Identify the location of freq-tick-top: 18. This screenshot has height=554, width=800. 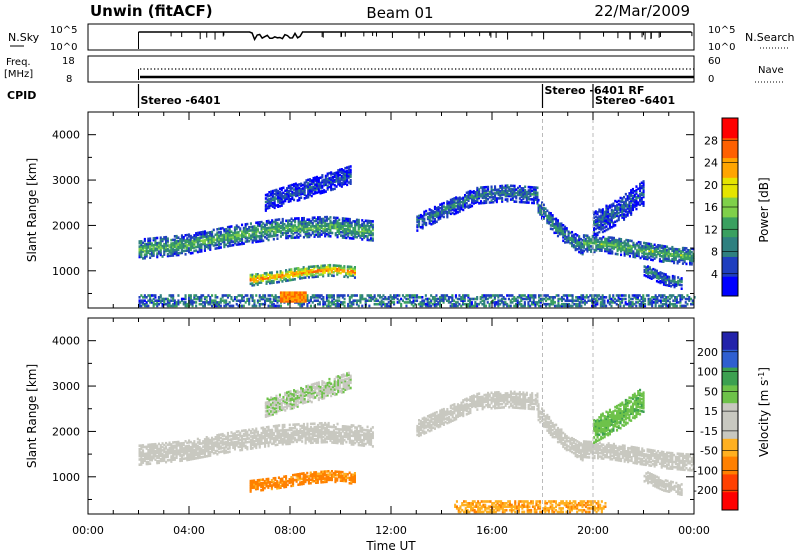
(68, 61).